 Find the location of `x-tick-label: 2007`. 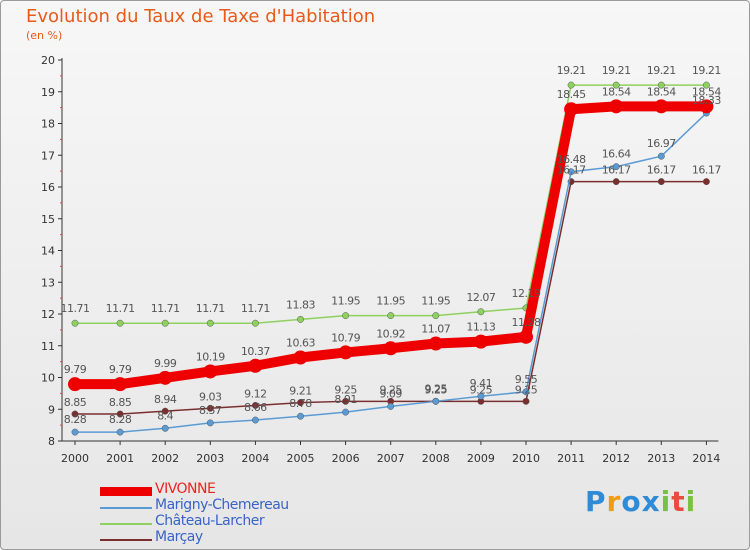

x-tick-label: 2007 is located at coordinates (391, 458).